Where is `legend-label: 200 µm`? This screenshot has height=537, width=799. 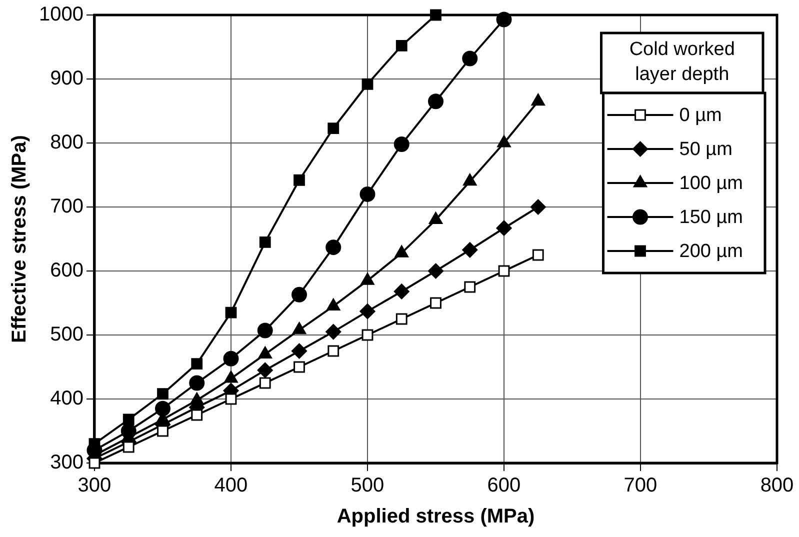
legend-label: 200 µm is located at coordinates (711, 251).